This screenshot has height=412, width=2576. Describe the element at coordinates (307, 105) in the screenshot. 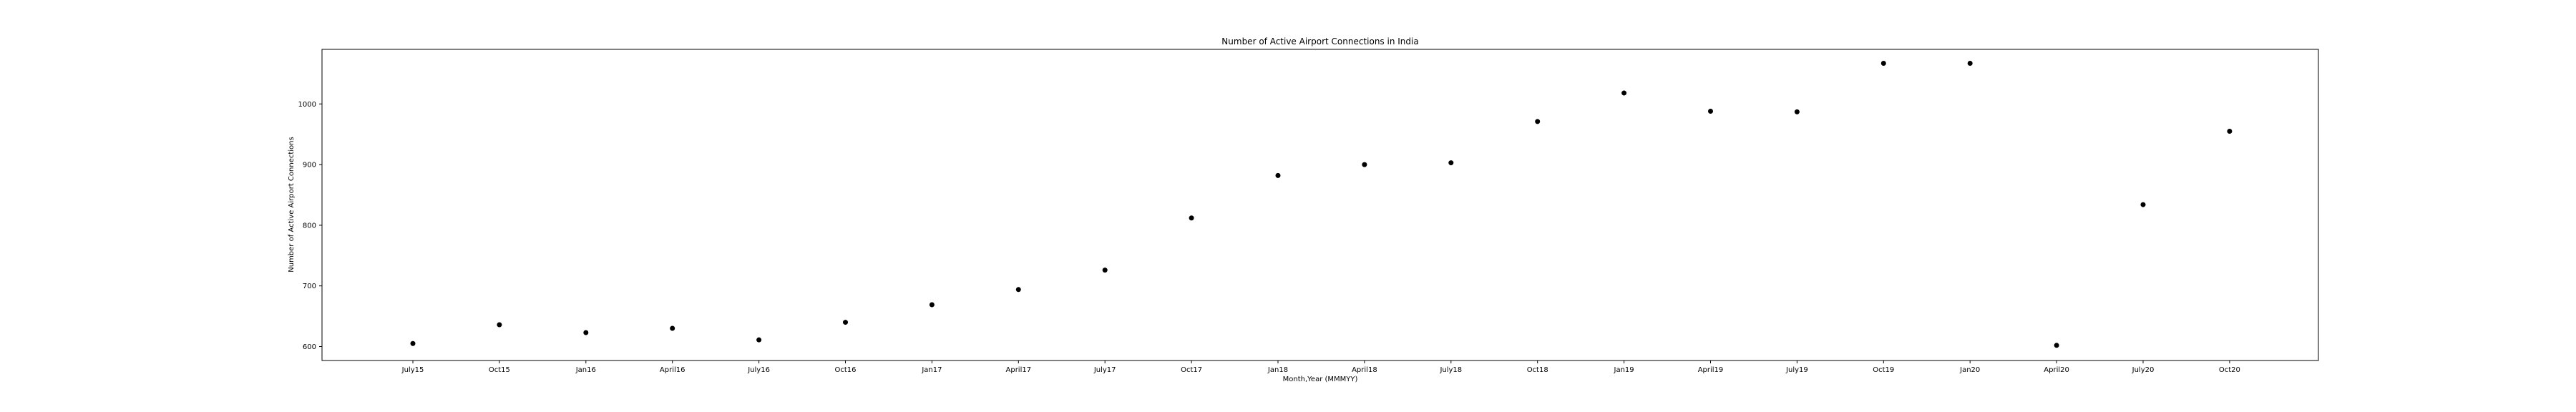

I see `y-tick-label: 1000` at that location.